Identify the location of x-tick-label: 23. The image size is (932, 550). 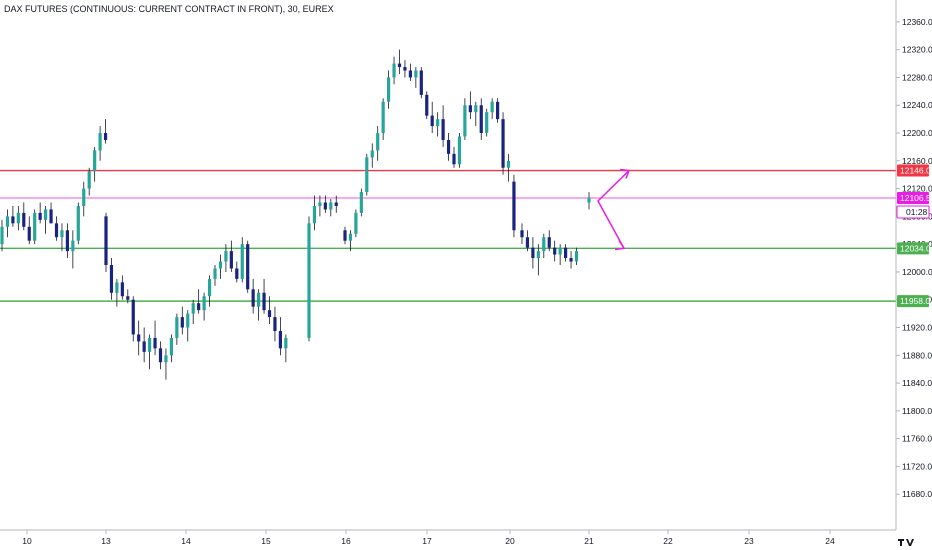
(749, 541).